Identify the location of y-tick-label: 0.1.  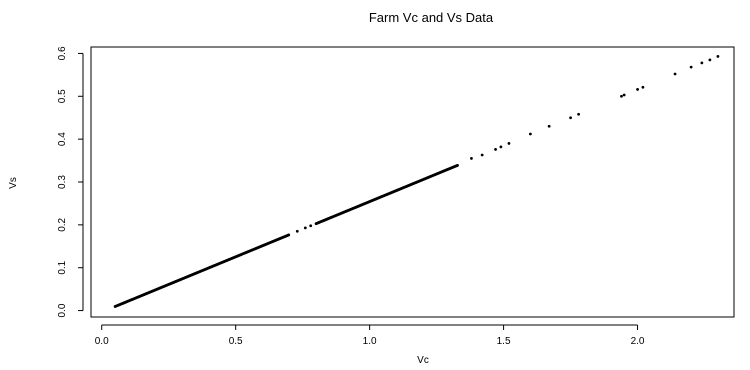
(62, 267).